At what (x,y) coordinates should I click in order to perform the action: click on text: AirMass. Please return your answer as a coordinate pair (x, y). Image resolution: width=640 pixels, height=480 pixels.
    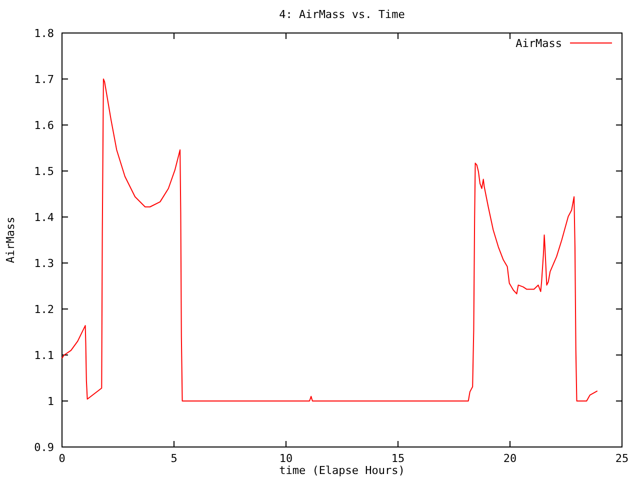
    Looking at the image, I should click on (539, 43).